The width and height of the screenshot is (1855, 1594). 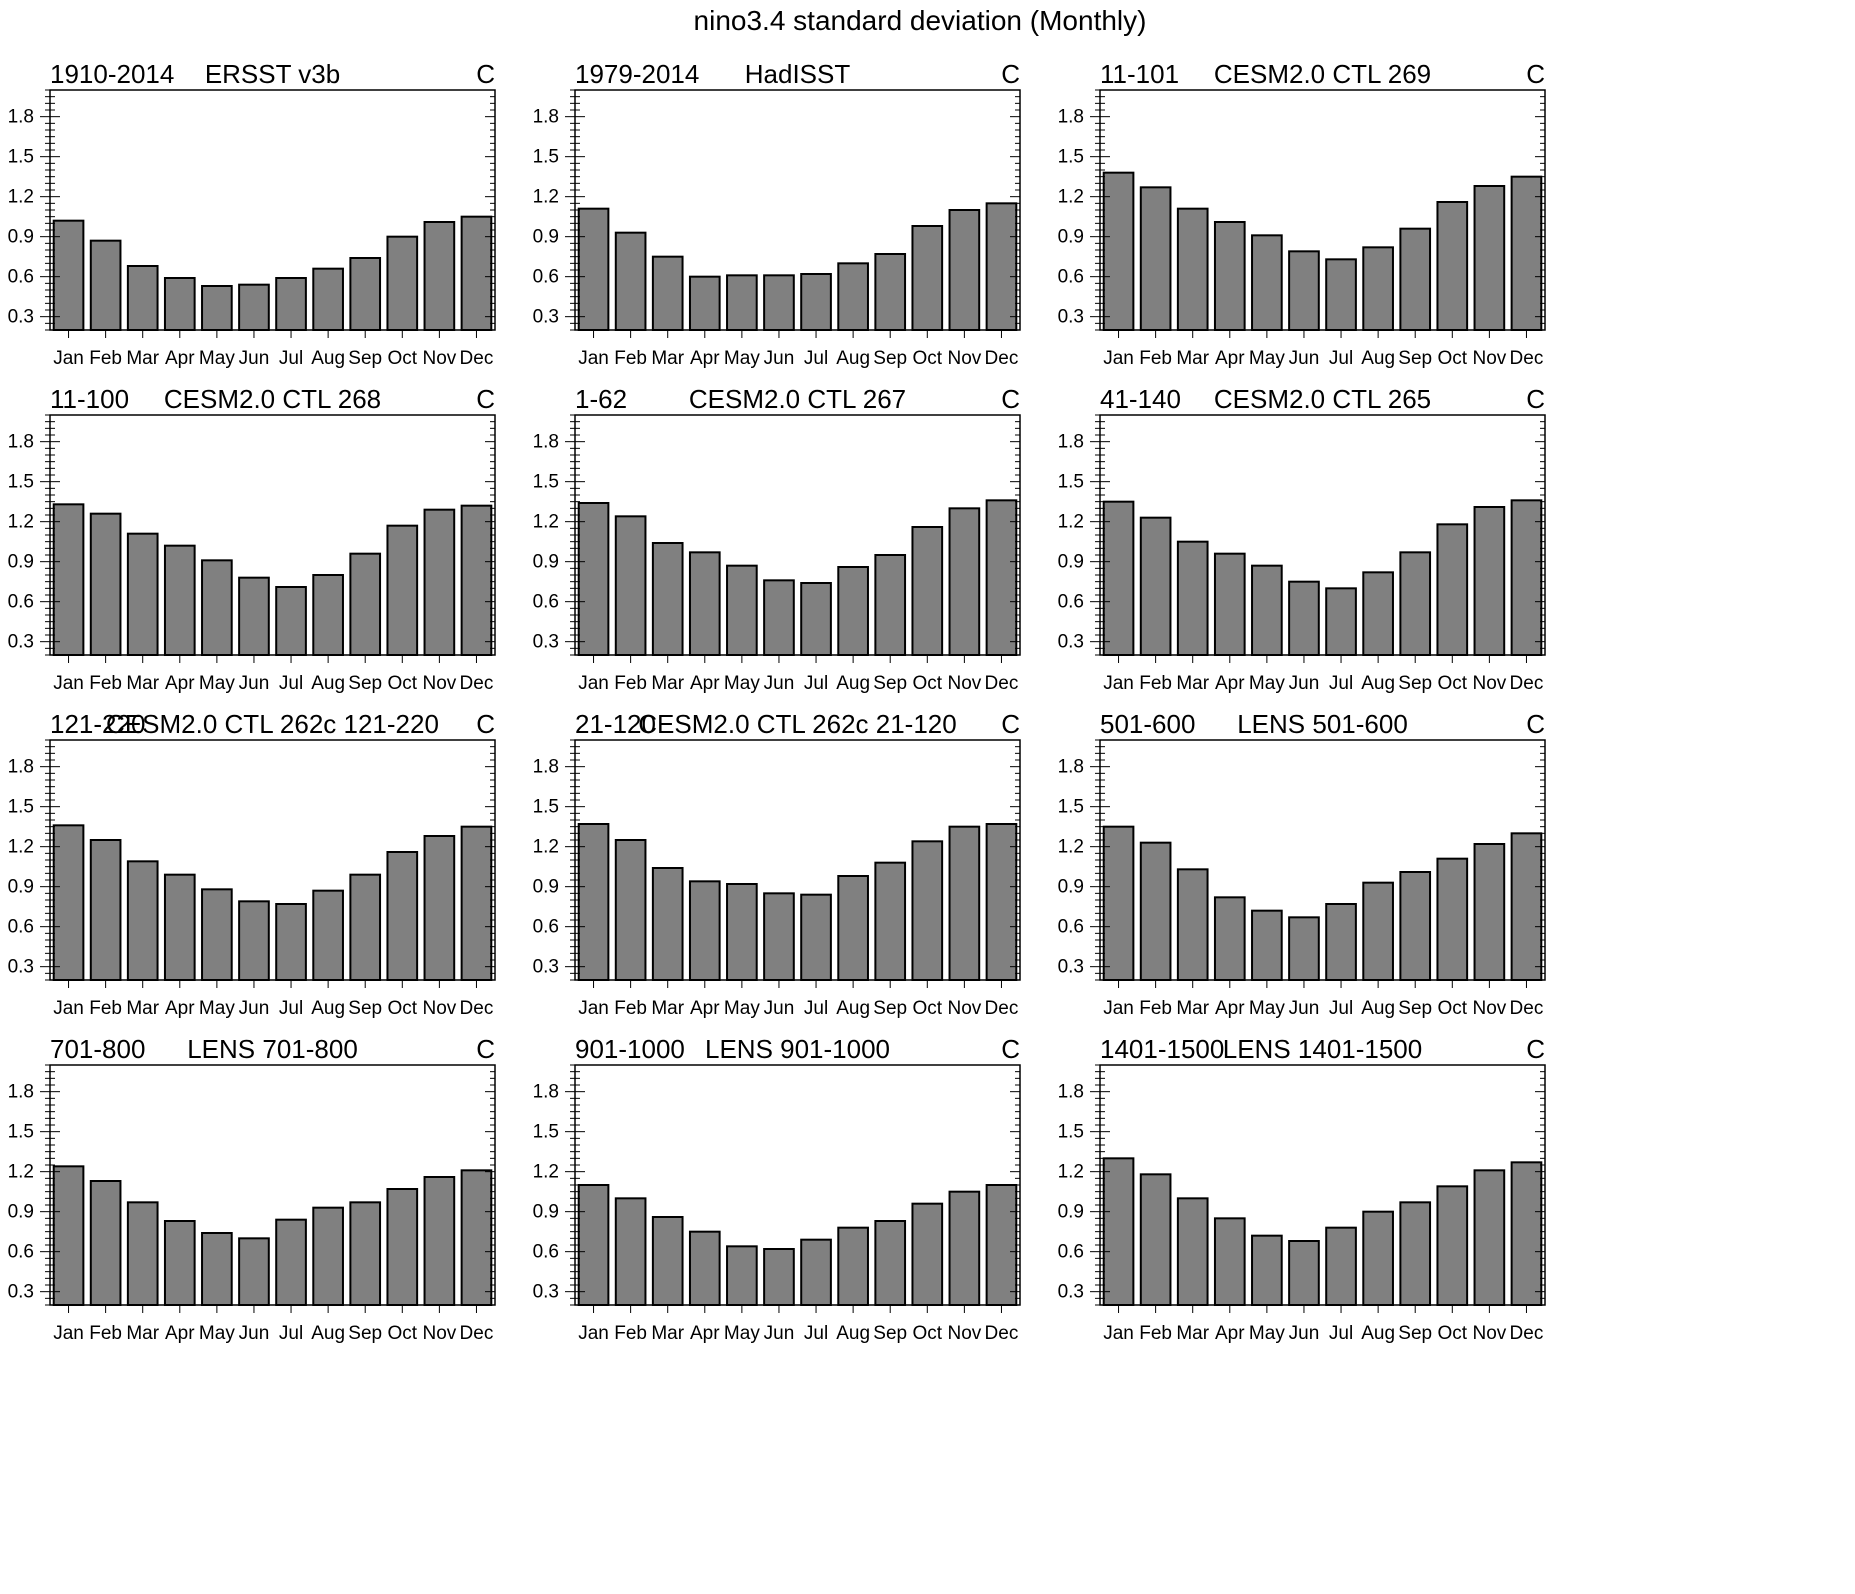 I want to click on panel-period-label: 11-100, so click(x=89, y=399).